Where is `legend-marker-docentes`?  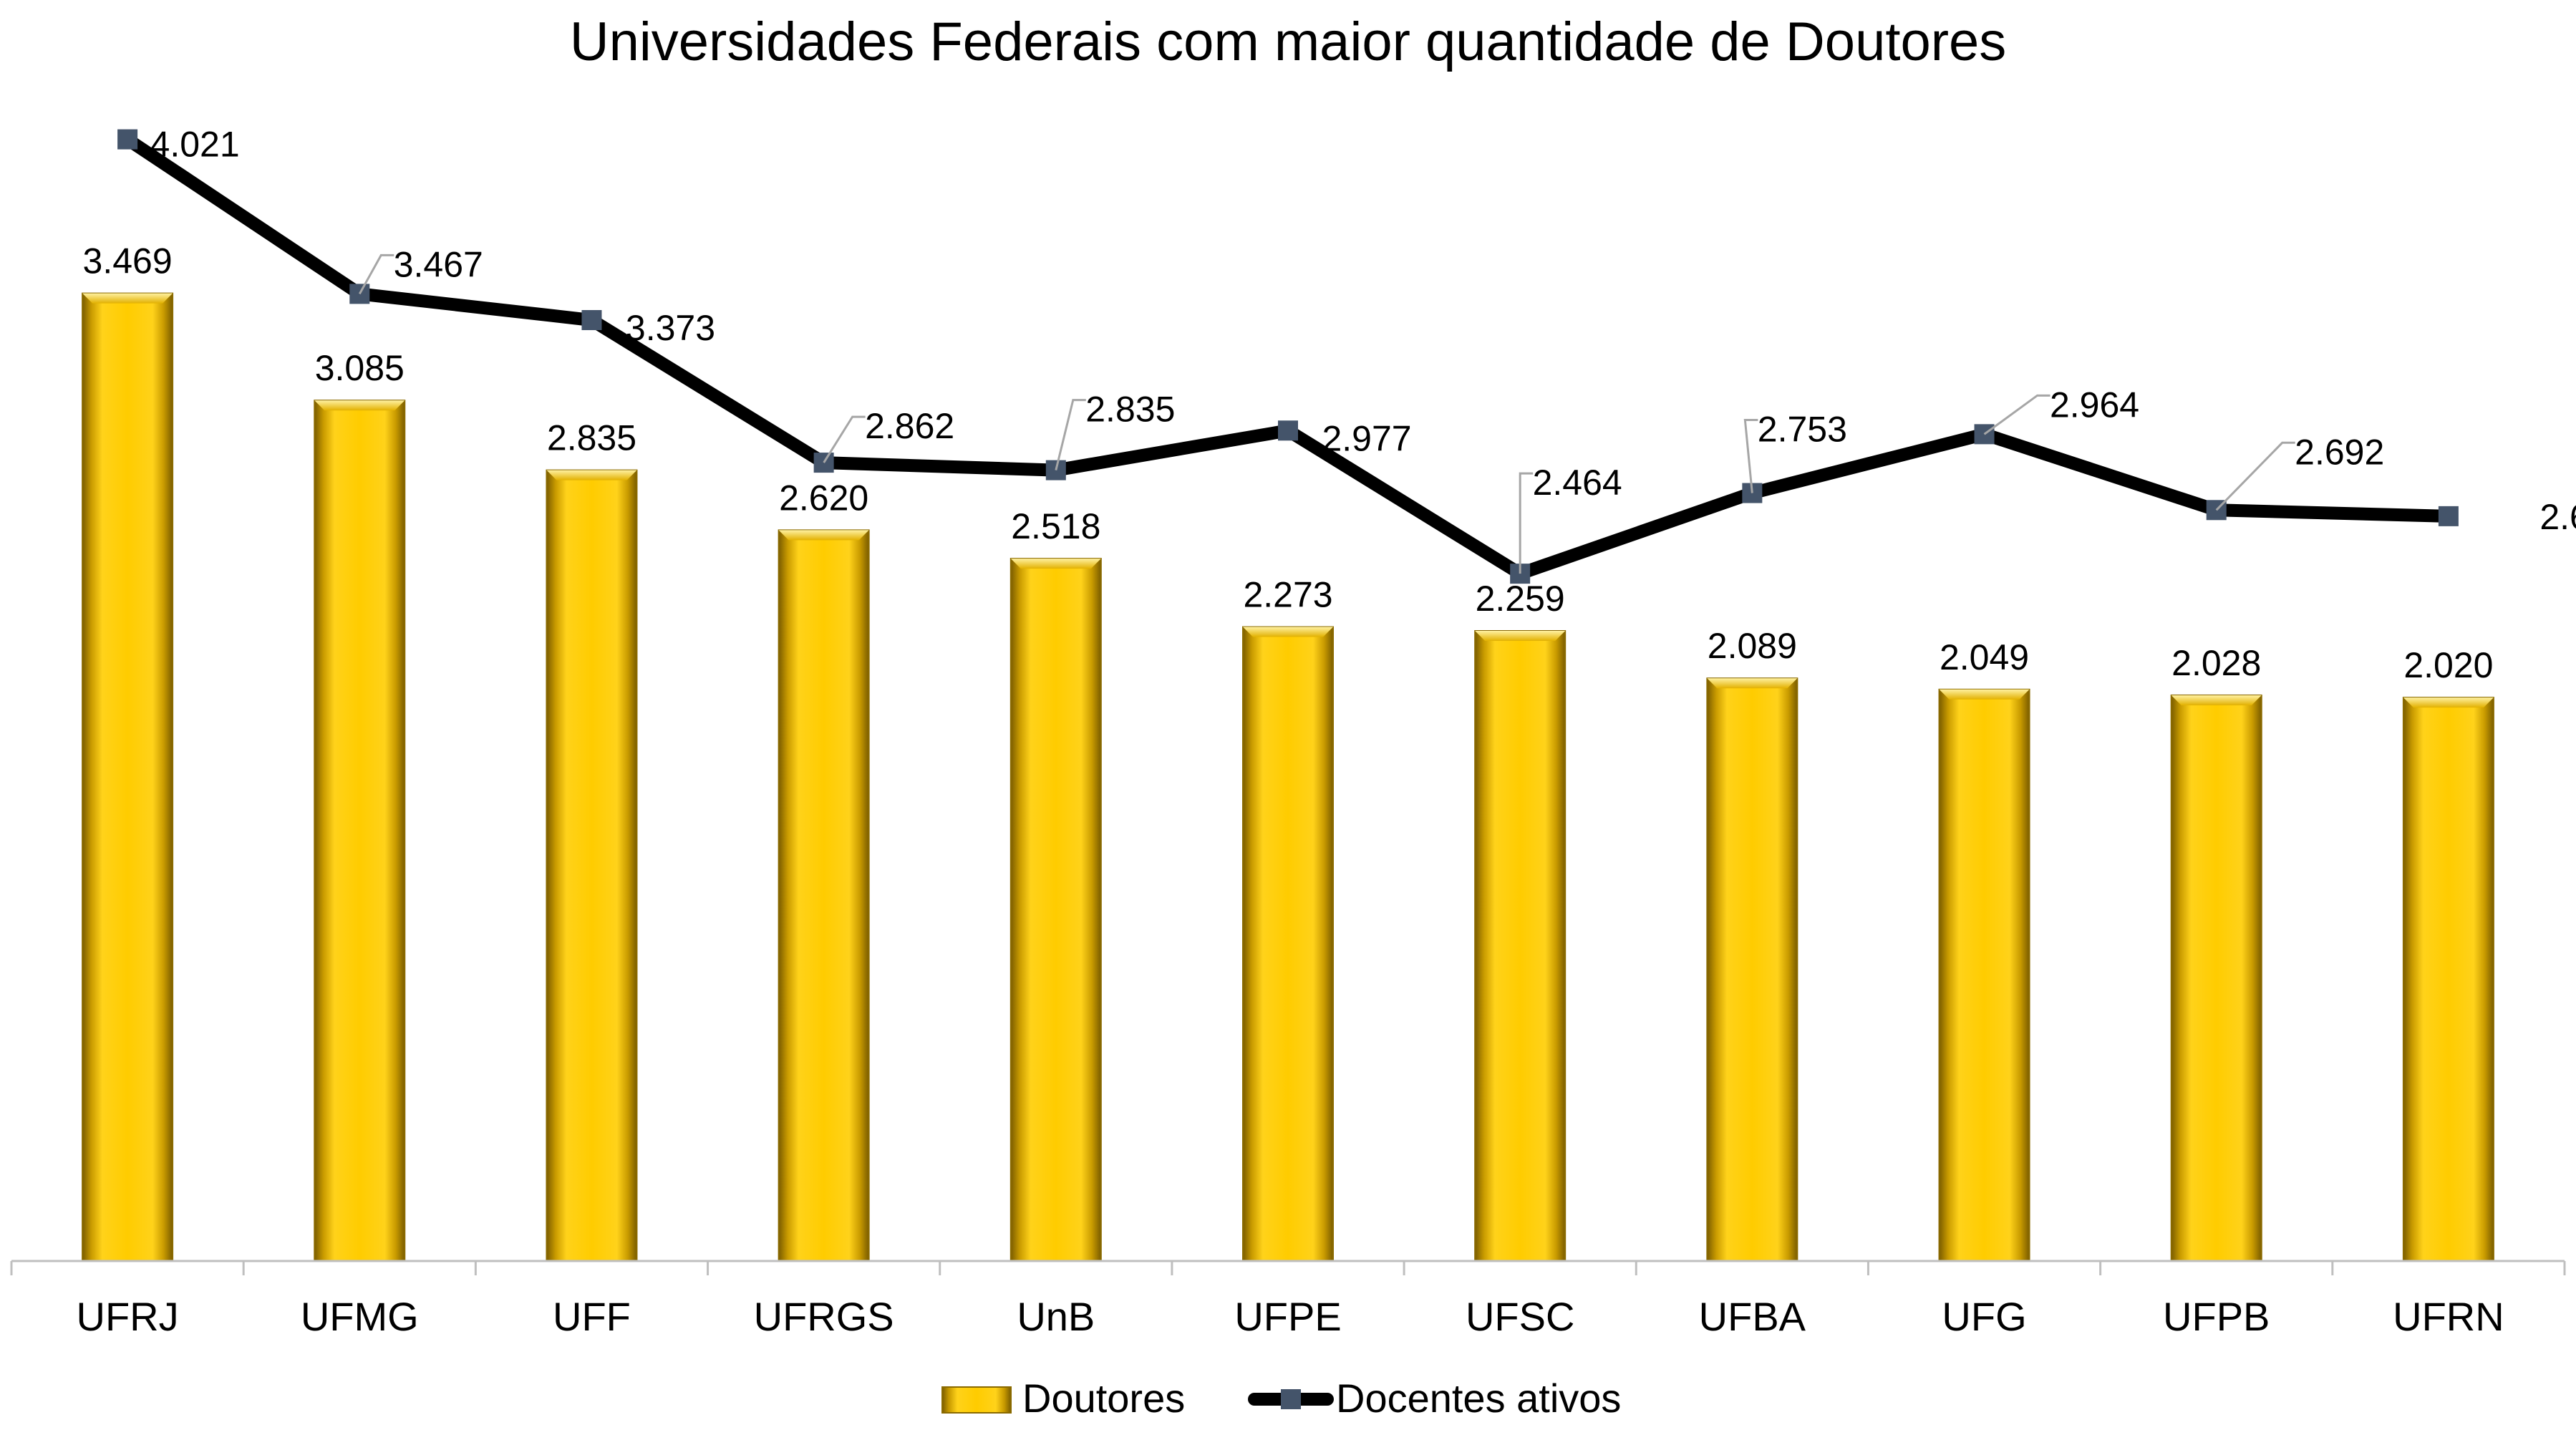 legend-marker-docentes is located at coordinates (1291, 1399).